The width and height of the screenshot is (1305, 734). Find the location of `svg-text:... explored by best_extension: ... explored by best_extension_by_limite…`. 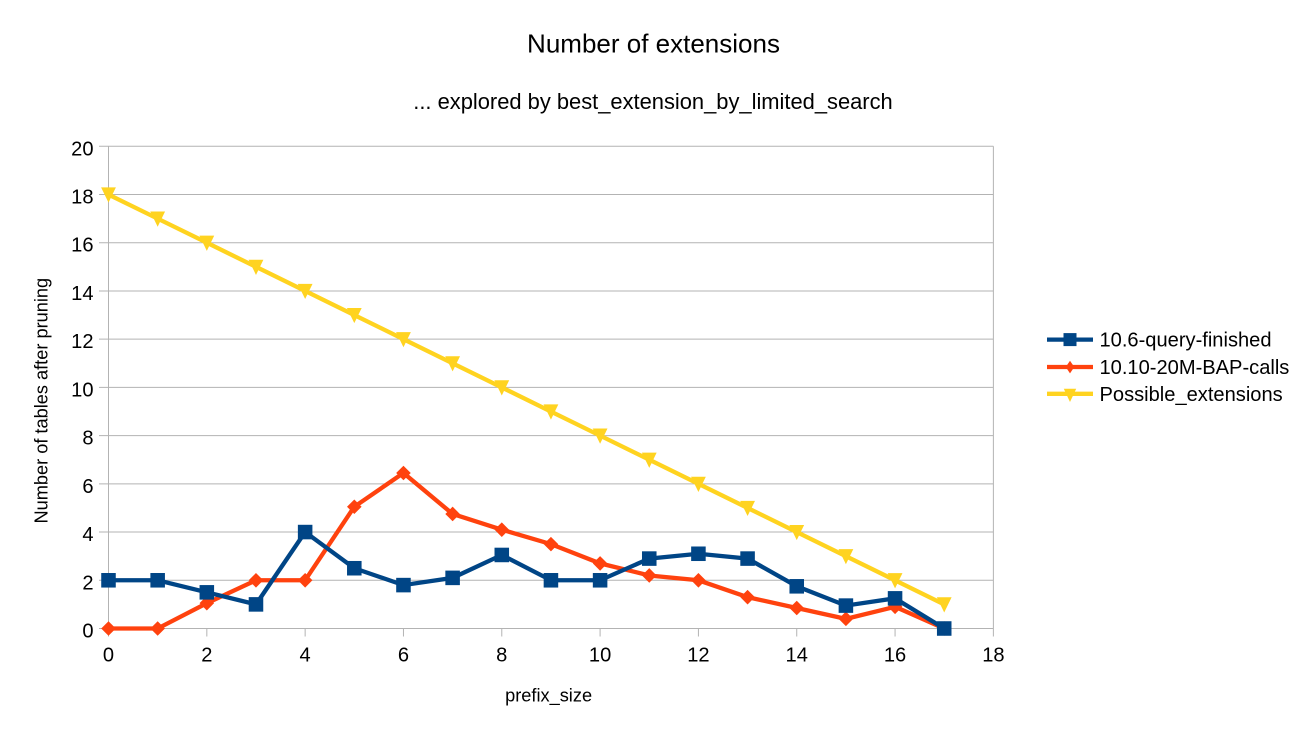

svg-text:... explored by best_extension: ... explored by best_extension_by_limite… is located at coordinates (652, 101).